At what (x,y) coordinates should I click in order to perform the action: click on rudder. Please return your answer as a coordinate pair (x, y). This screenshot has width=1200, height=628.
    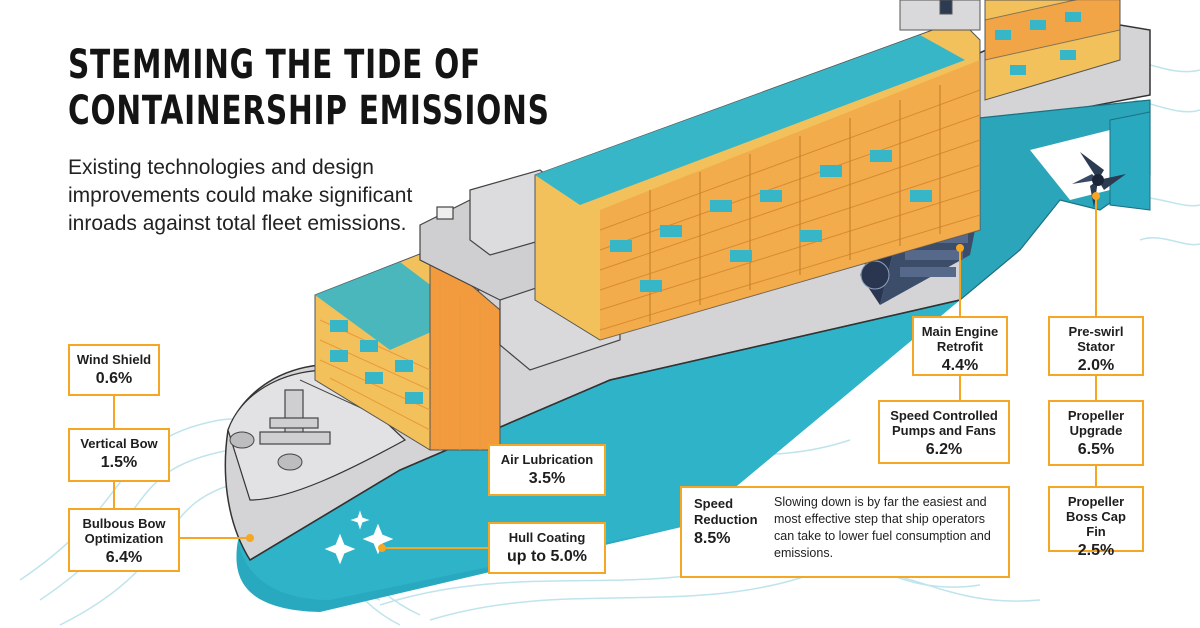
    Looking at the image, I should click on (1130, 161).